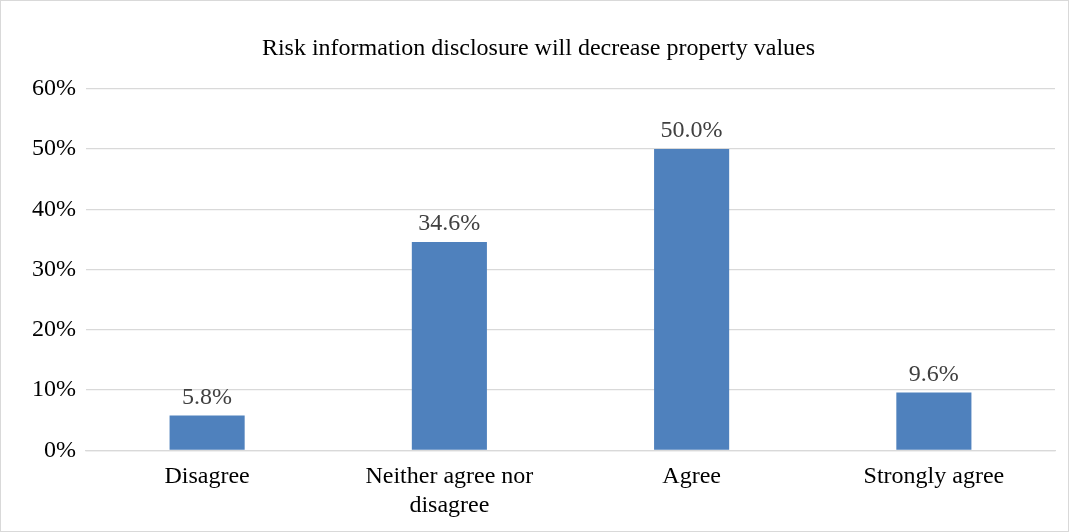  I want to click on x-tick-label: Disagree, so click(207, 475).